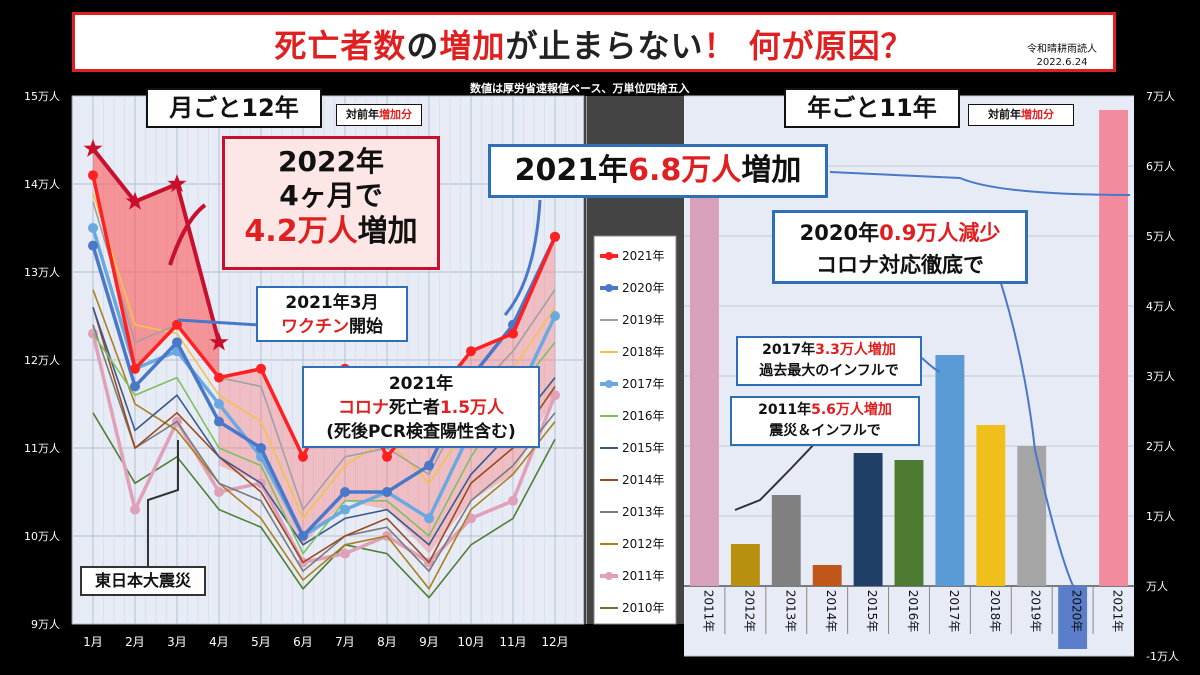 This screenshot has width=1200, height=675. I want to click on arrow-2011, so click(776, 475).